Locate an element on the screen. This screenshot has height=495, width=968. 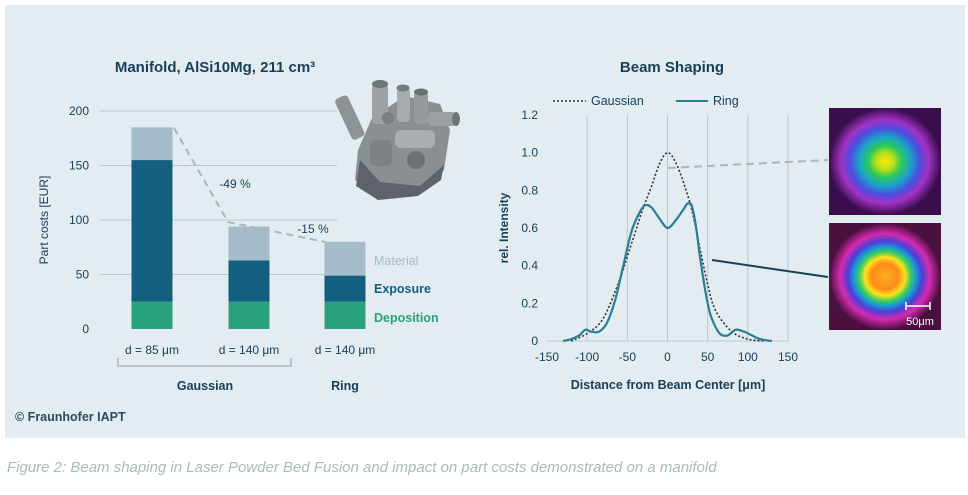
bar-y-tick-label: 150 is located at coordinates (79, 166).